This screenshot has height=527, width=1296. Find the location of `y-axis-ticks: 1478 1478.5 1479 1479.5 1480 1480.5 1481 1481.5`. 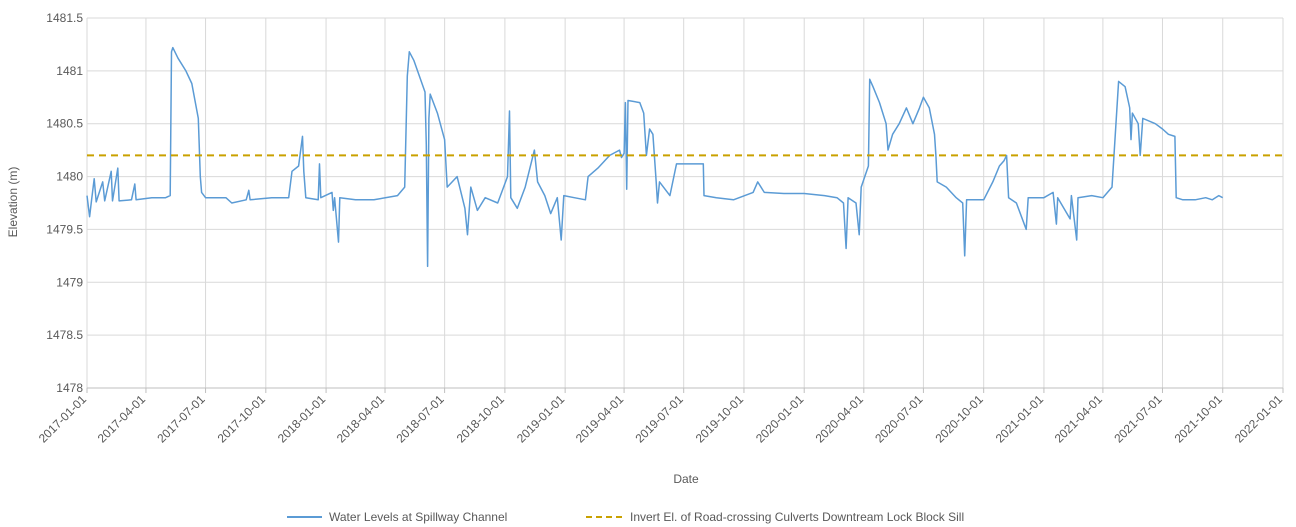

y-axis-ticks: 1478 1478.5 1479 1479.5 1480 1480.5 1481 1481.5 is located at coordinates (64, 203).